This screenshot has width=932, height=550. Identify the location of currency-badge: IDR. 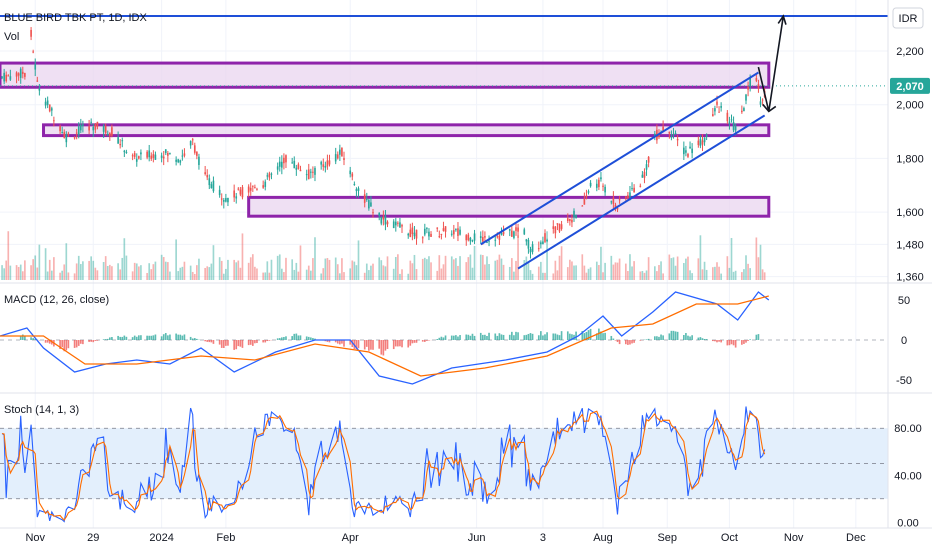
(908, 18).